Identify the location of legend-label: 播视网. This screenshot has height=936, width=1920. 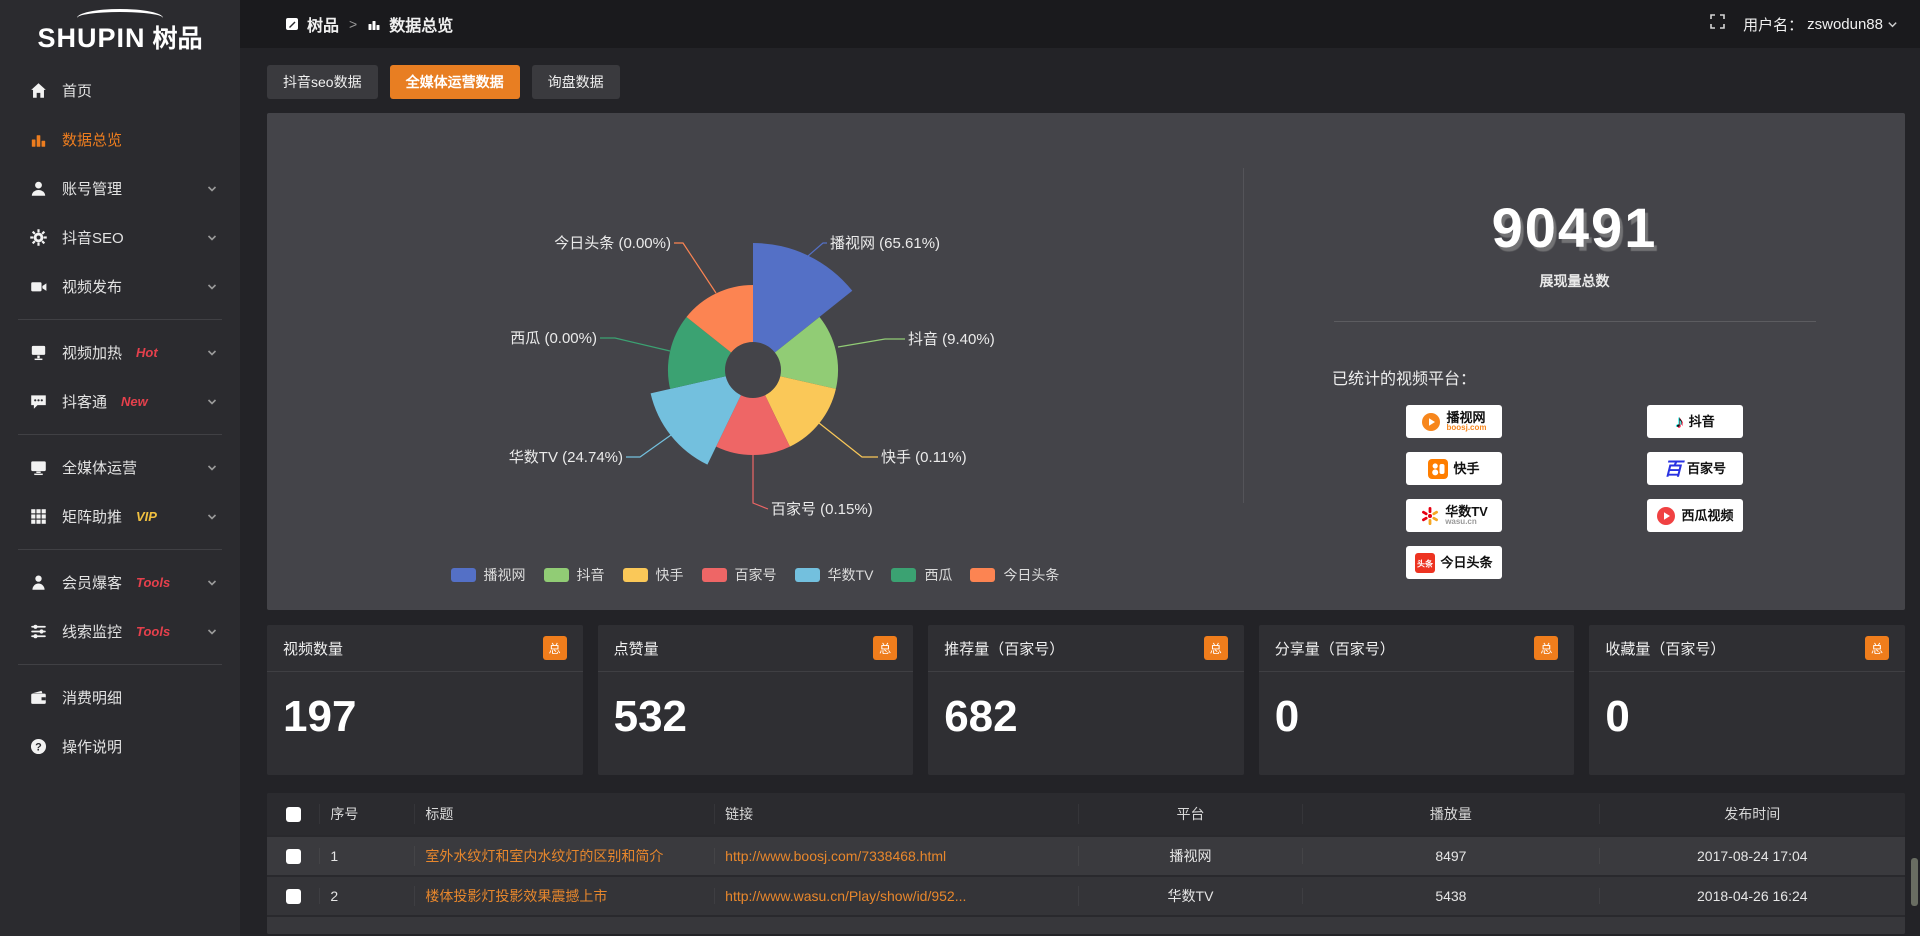
(504, 575).